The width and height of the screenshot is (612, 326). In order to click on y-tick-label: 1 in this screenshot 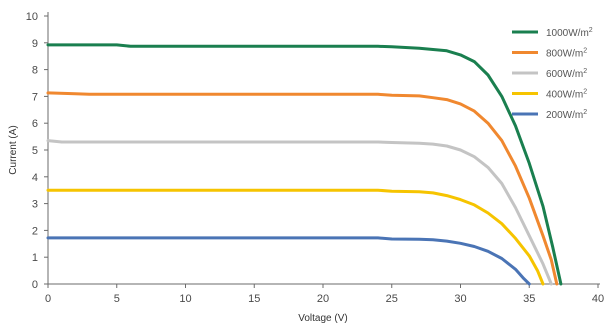, I will do `click(35, 258)`.